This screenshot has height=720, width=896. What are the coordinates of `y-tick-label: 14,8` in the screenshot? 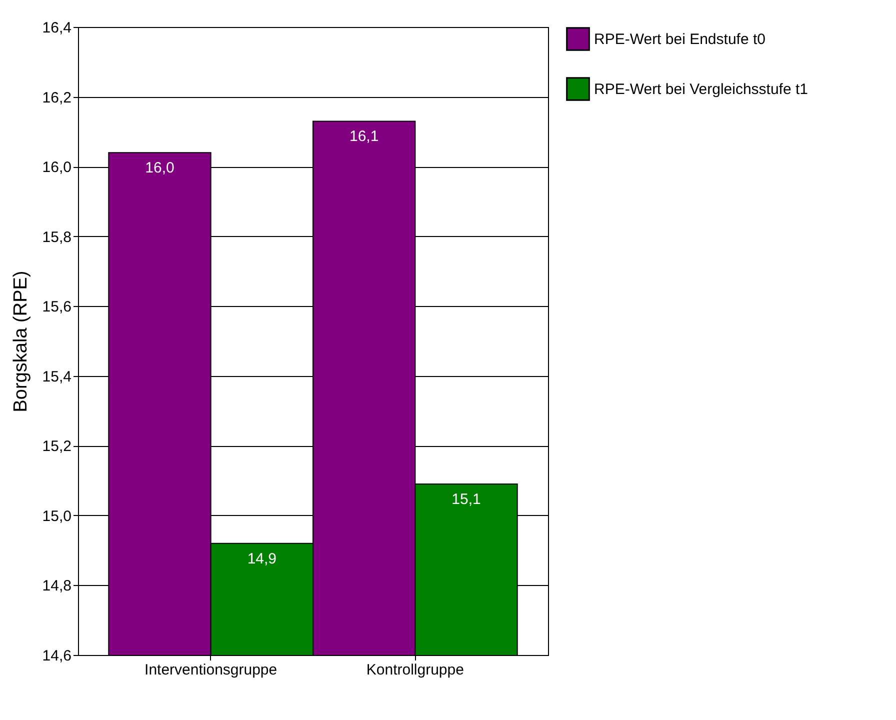 It's located at (57, 586).